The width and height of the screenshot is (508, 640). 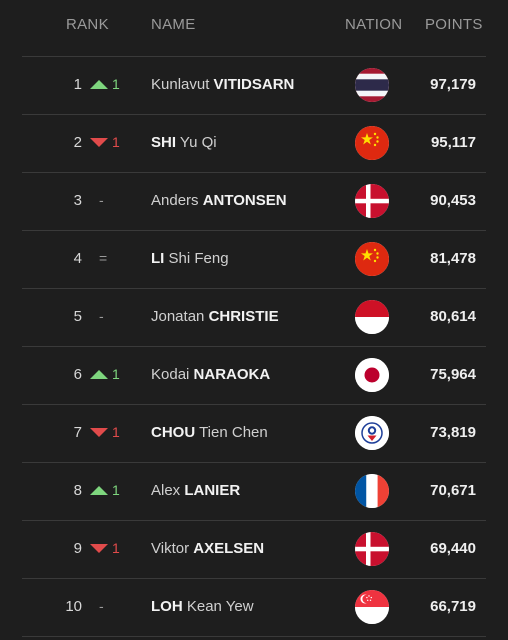 What do you see at coordinates (77, 490) in the screenshot?
I see `rank-number: 8` at bounding box center [77, 490].